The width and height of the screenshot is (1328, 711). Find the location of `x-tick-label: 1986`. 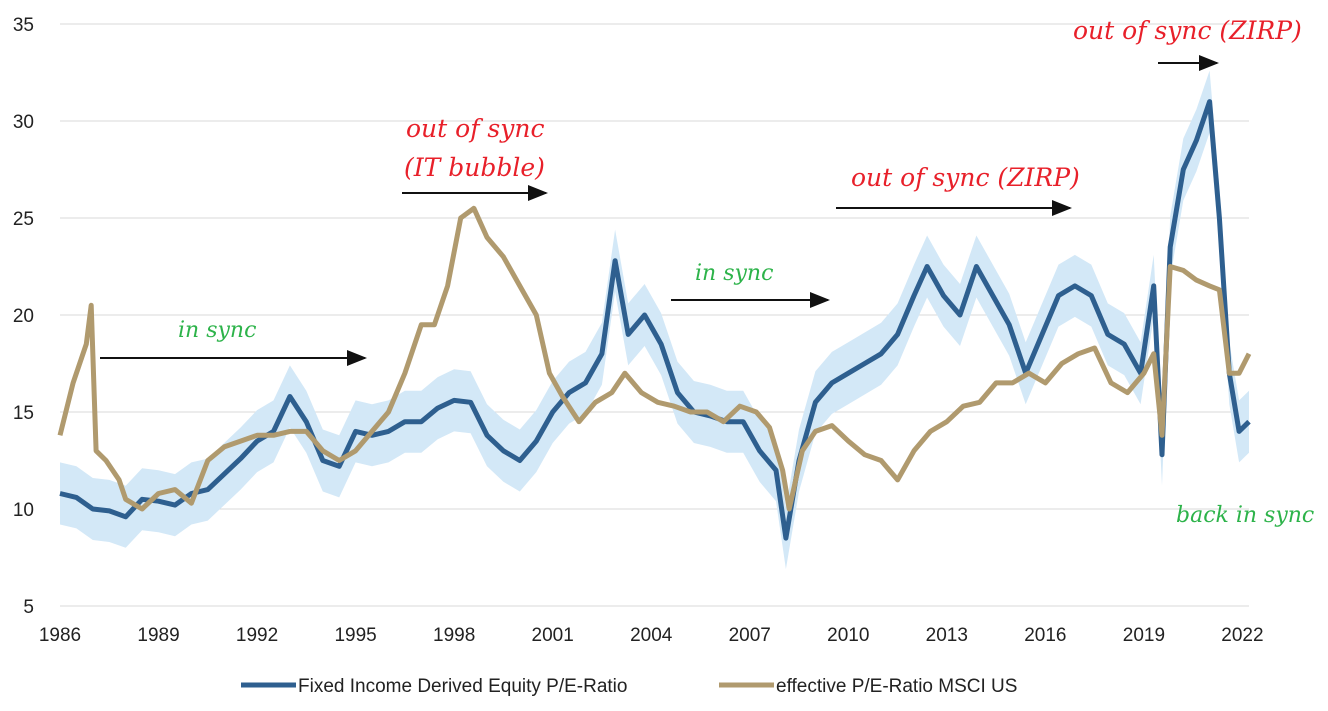

x-tick-label: 1986 is located at coordinates (60, 635).